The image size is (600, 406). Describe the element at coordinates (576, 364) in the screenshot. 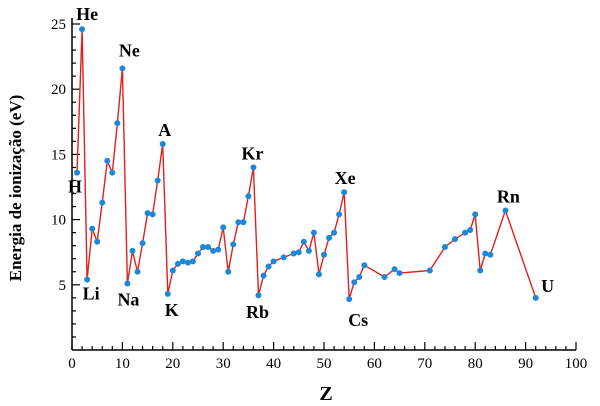

I see `x-tick-label: 100` at that location.